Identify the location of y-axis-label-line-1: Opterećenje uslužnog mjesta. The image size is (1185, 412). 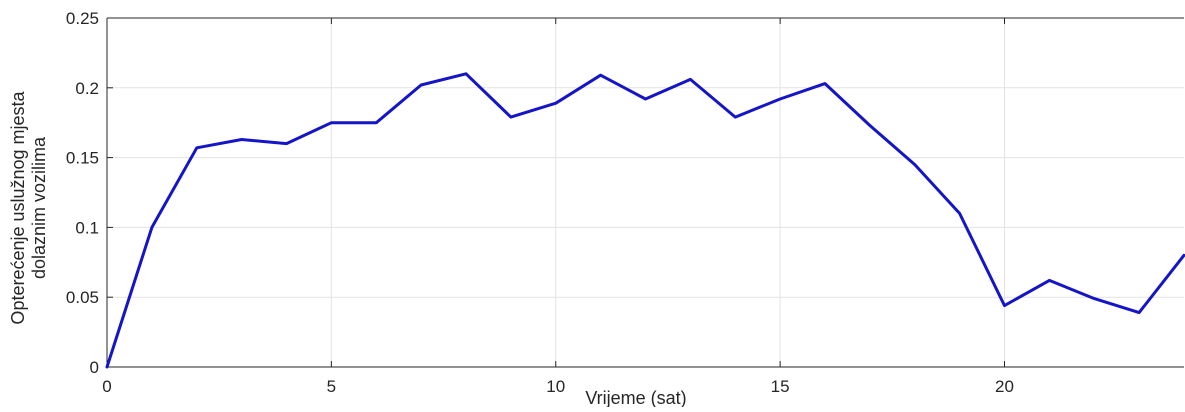
(18, 207).